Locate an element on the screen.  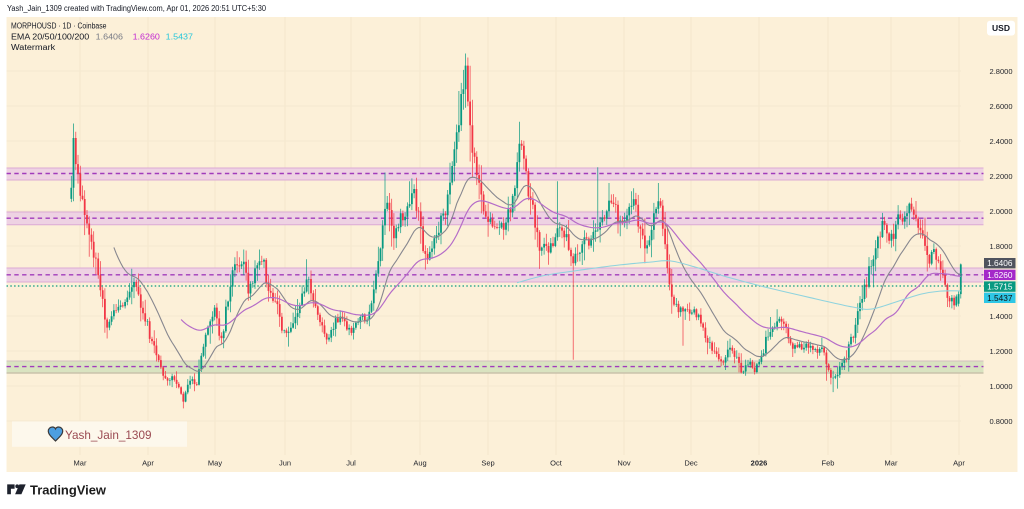
svg-text: 1.4000 is located at coordinates (1001, 316).